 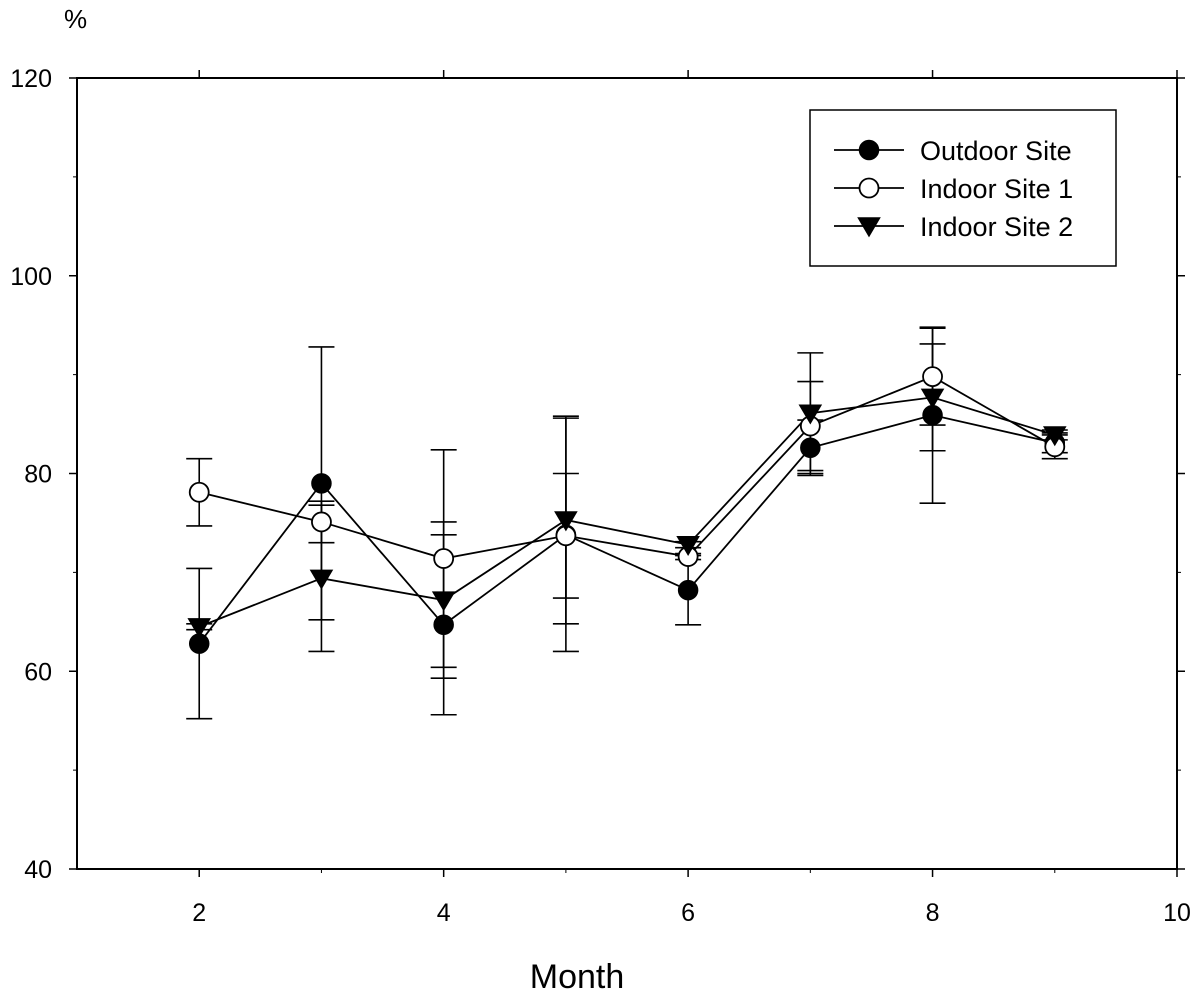 I want to click on legend-label: Indoor Site 2, so click(x=996, y=227).